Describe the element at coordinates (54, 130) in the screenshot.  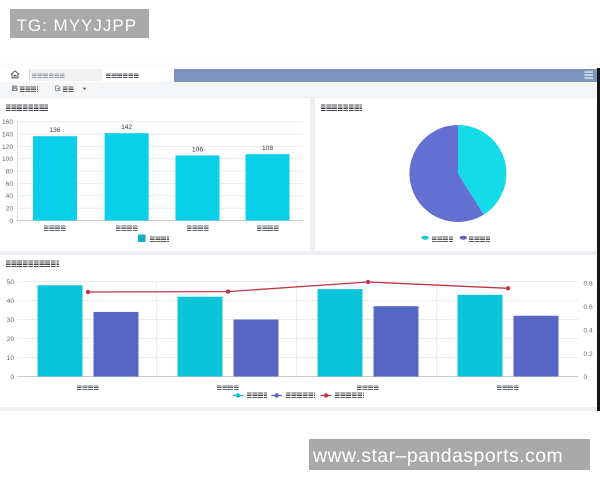
I see `svg-text: 136` at that location.